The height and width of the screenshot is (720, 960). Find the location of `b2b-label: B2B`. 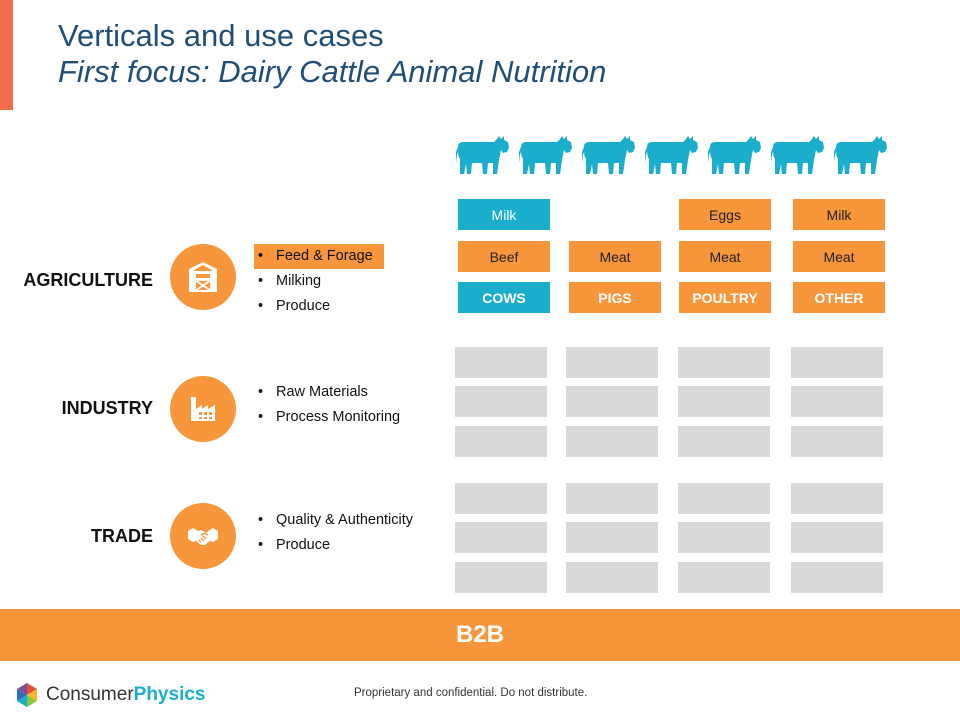

b2b-label: B2B is located at coordinates (479, 634).